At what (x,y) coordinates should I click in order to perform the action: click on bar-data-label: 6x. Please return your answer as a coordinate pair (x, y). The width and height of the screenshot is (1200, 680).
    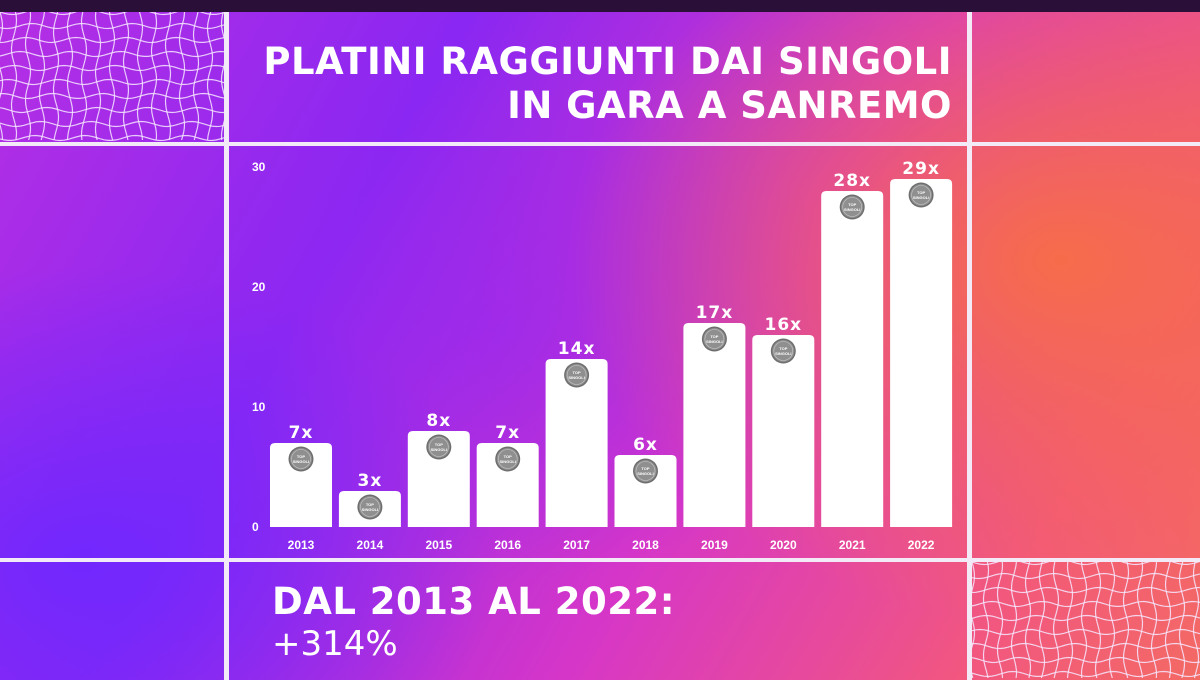
    Looking at the image, I should click on (645, 445).